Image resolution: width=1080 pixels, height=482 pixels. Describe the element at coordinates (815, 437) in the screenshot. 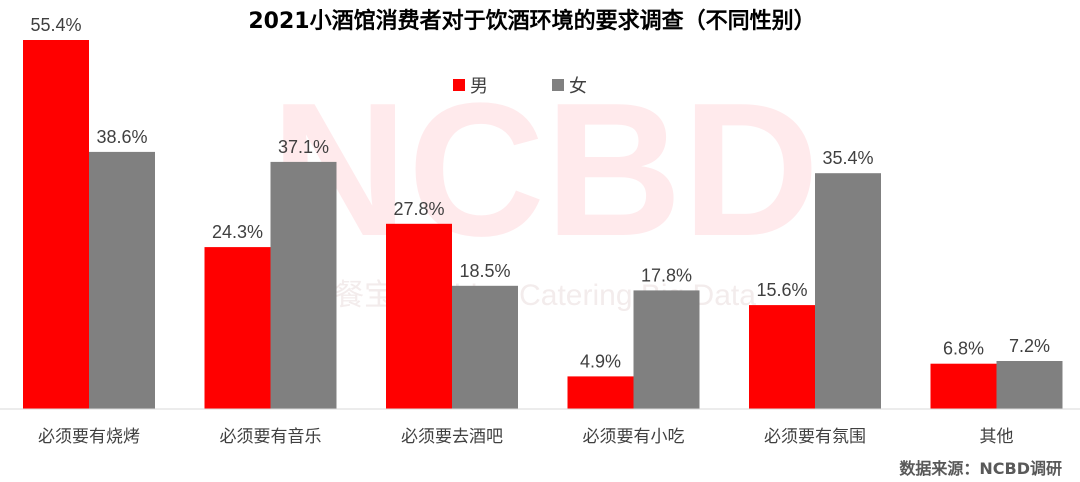

I see `x-tick-label-4: 必须要有氛围` at that location.